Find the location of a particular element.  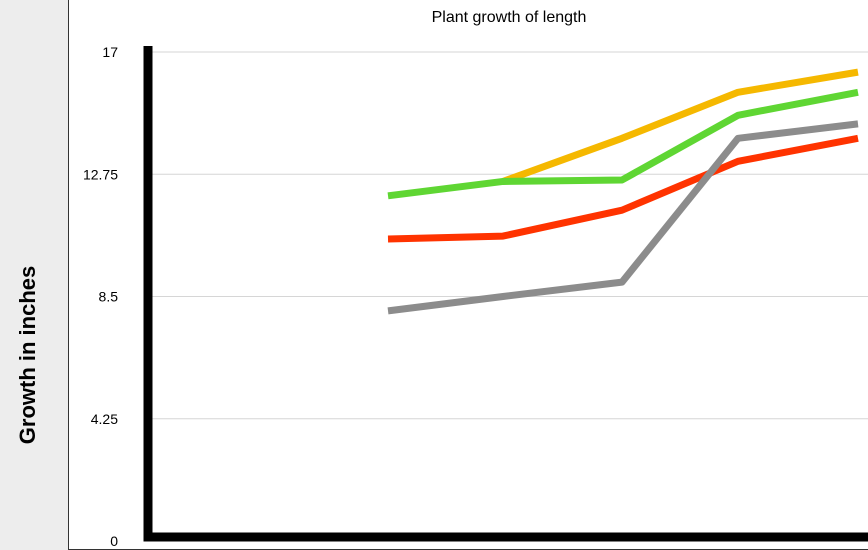

y-tick-labels: 0 4.25 8.5 12.75 17 is located at coordinates (100, 296).